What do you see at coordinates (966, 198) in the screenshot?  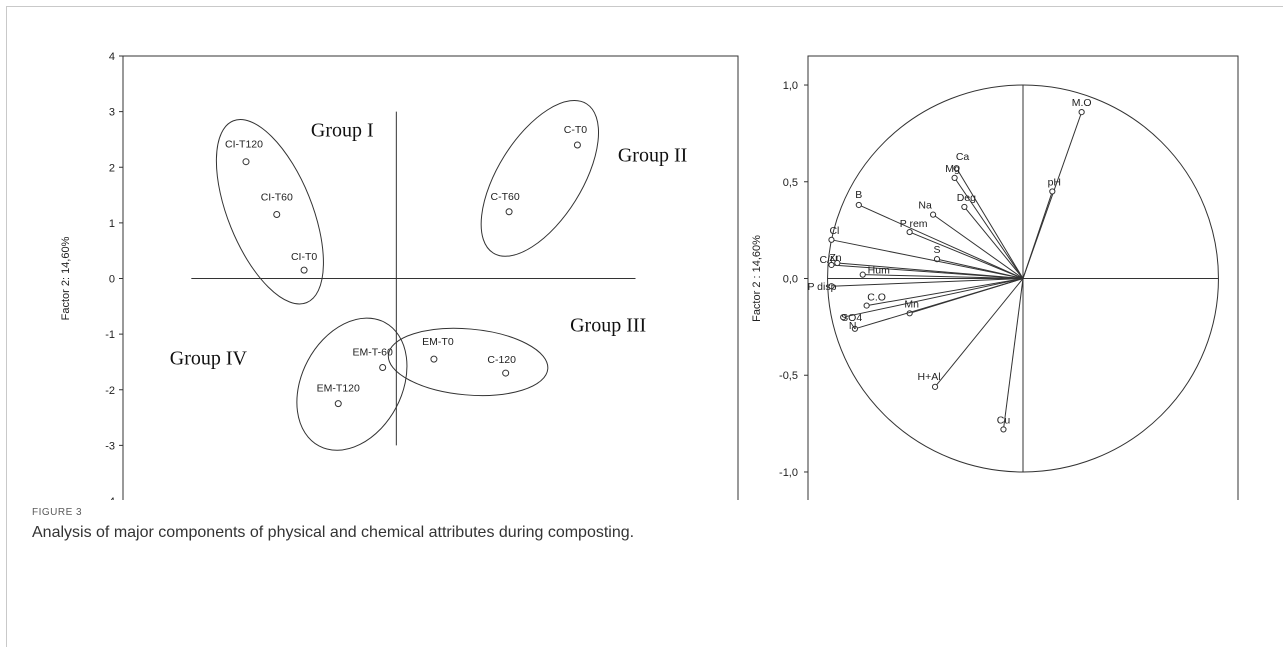 I see `loading-label: Deg` at bounding box center [966, 198].